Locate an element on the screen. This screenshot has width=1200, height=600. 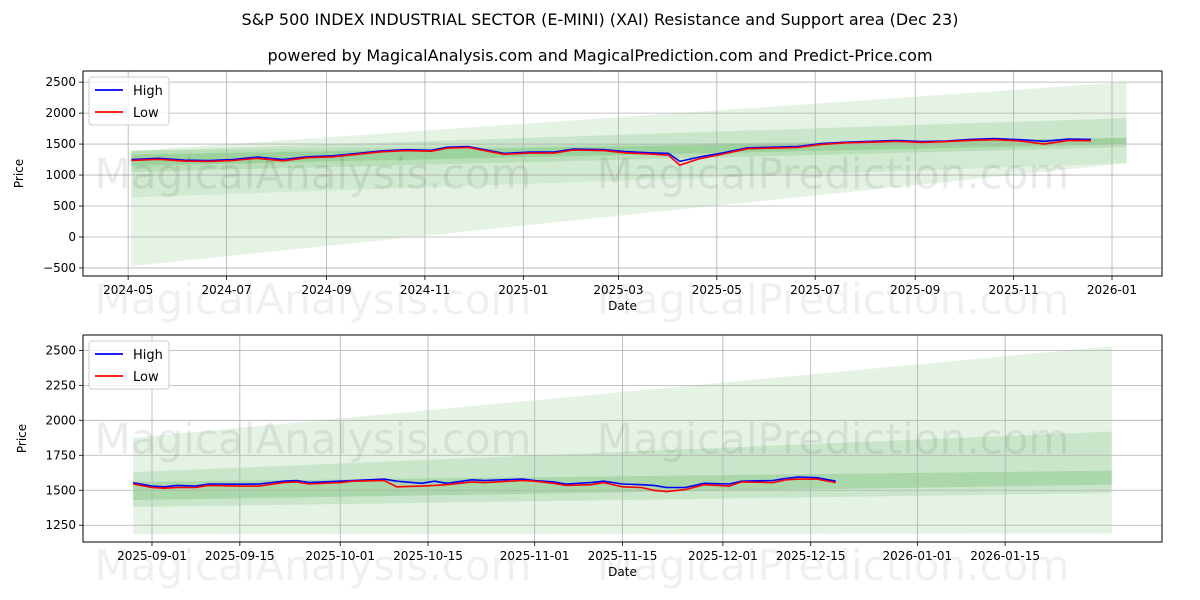
x-tick-label: 2025-09 is located at coordinates (915, 290).